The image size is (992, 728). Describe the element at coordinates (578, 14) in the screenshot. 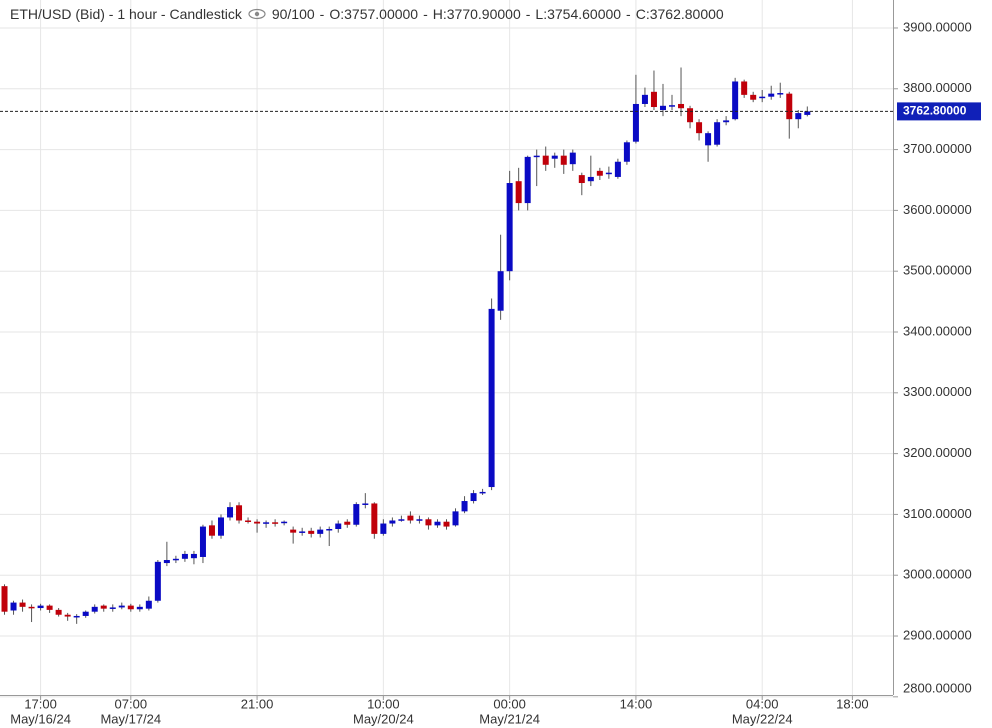

I see `stat-low: L:3754.60000` at that location.